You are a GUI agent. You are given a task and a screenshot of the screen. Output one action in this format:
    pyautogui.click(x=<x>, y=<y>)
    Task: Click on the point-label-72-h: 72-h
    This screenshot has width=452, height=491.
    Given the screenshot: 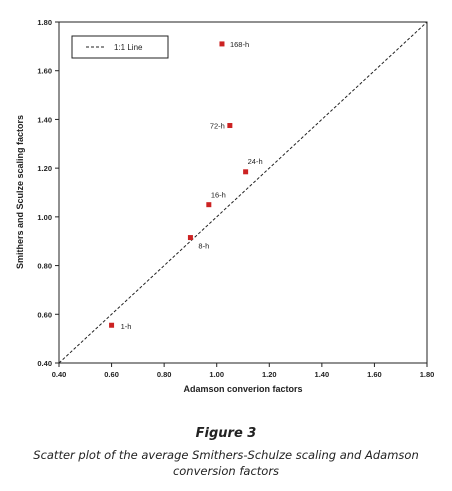 What is the action you would take?
    pyautogui.click(x=217, y=126)
    